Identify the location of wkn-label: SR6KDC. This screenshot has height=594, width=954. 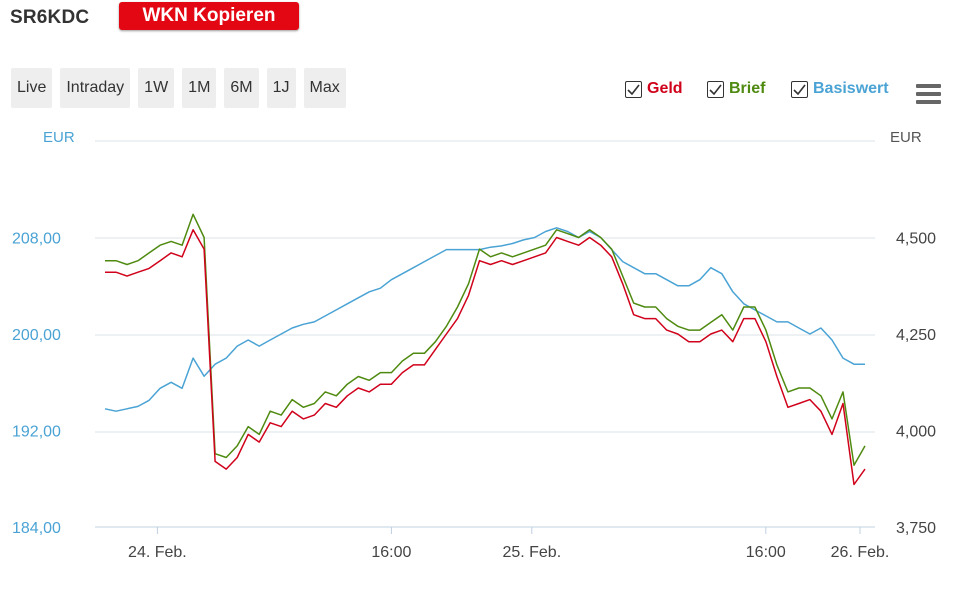
(50, 17).